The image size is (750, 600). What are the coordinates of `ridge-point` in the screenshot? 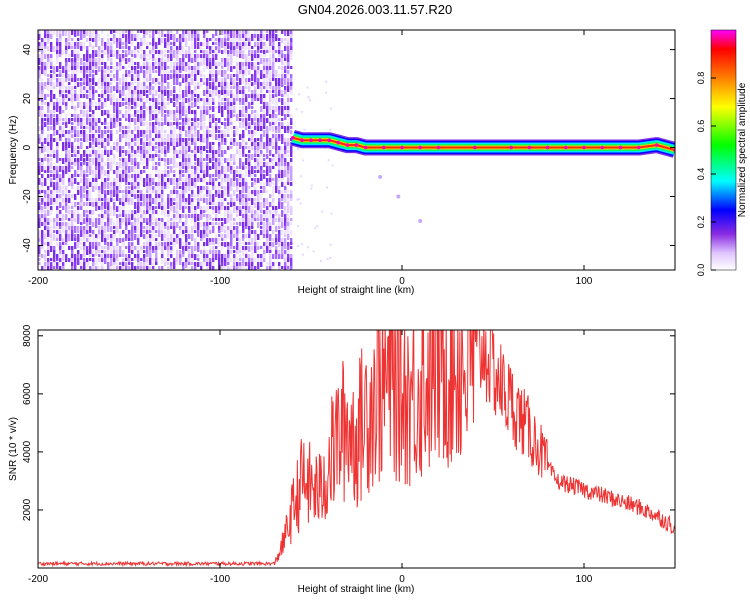 It's located at (384, 147).